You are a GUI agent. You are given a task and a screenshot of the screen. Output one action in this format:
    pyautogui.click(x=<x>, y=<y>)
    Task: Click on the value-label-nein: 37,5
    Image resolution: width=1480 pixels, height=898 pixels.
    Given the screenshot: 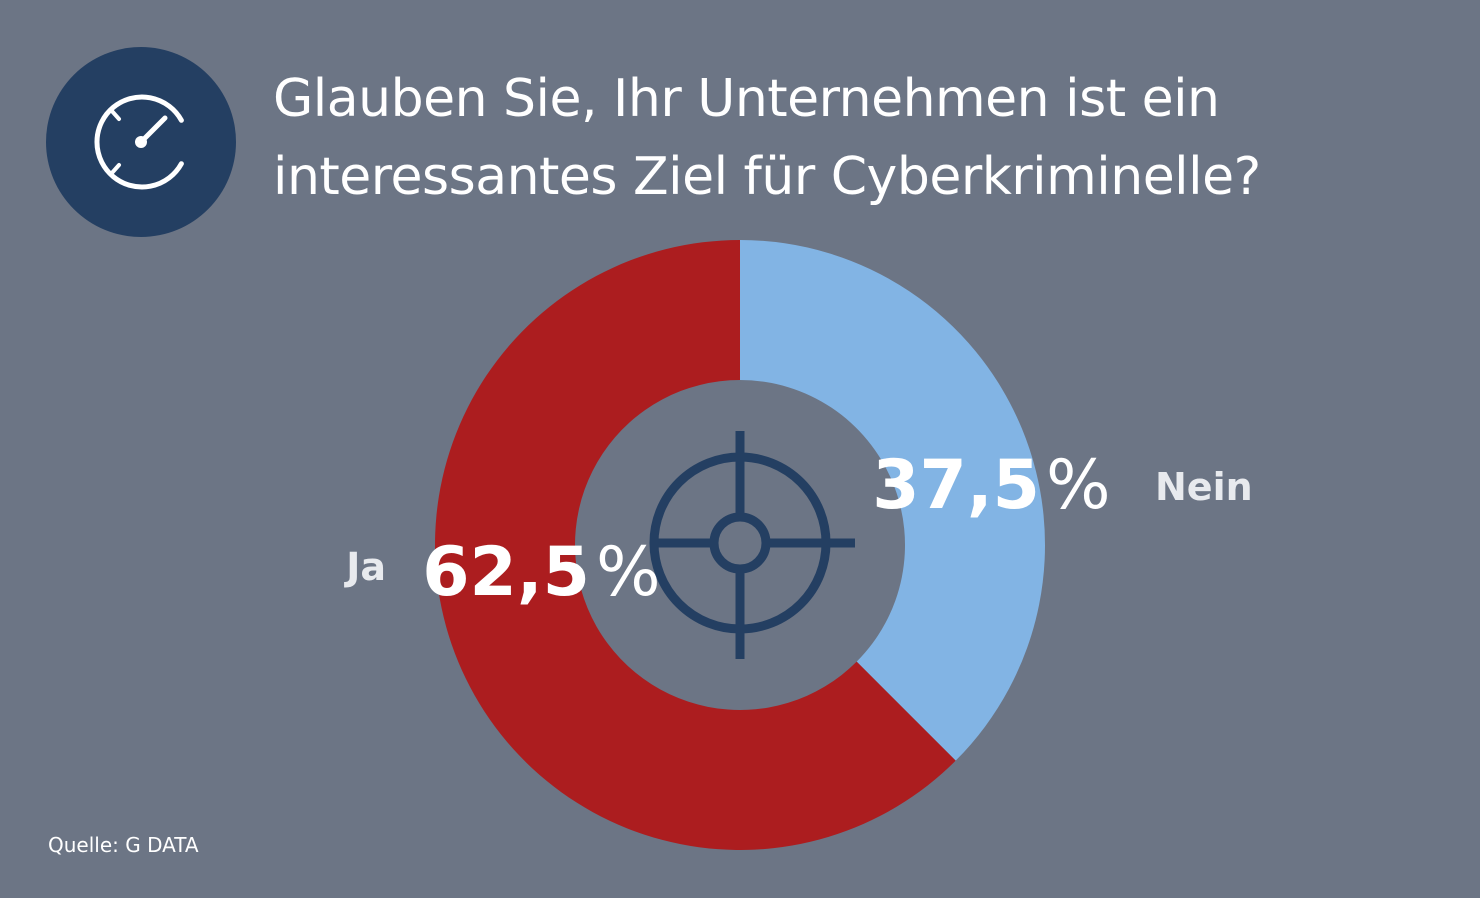 What is the action you would take?
    pyautogui.click(x=956, y=485)
    